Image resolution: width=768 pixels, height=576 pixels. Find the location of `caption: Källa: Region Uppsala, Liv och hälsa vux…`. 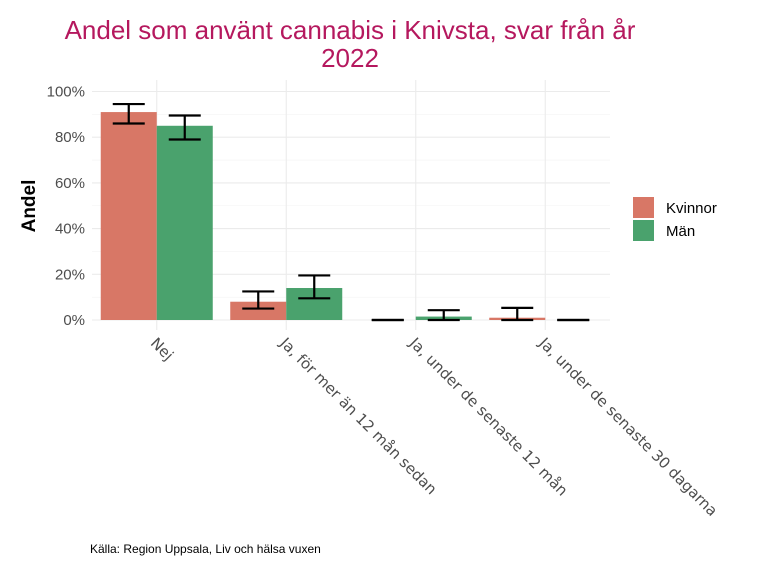

caption: Källa: Region Uppsala, Liv och hälsa vux… is located at coordinates (205, 549).